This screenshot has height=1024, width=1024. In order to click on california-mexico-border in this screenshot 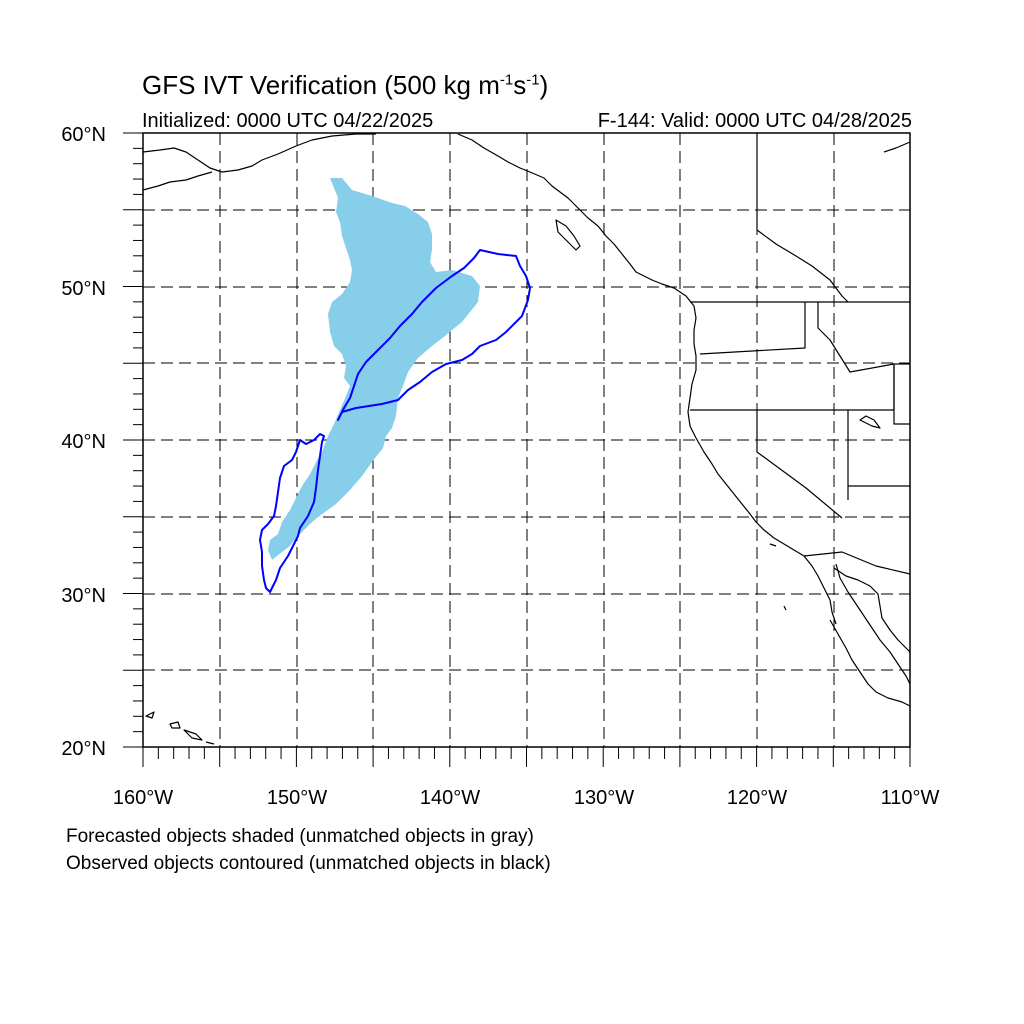, I will do `click(857, 563)`.